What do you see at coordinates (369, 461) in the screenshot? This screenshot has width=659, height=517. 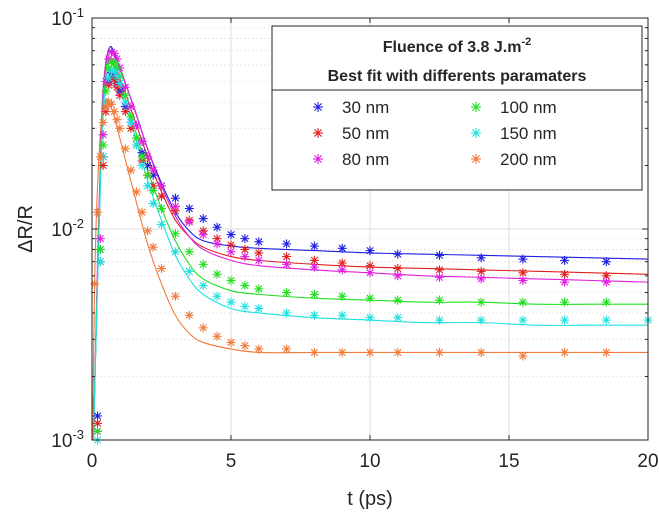 I see `x-tick-label: 10` at bounding box center [369, 461].